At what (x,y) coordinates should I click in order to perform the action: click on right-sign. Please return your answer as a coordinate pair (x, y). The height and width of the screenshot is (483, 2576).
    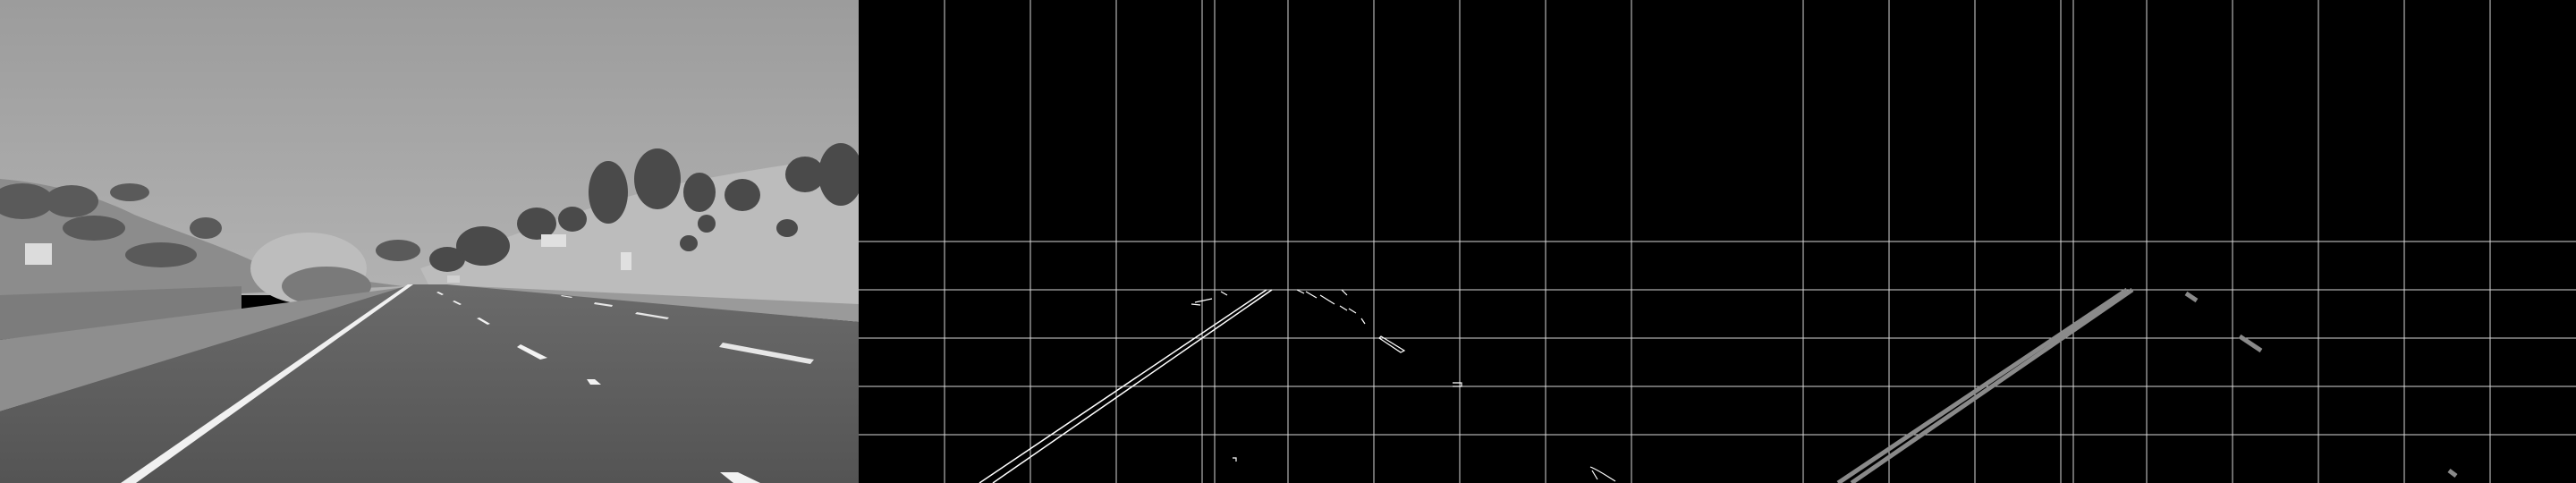
    Looking at the image, I should click on (553, 240).